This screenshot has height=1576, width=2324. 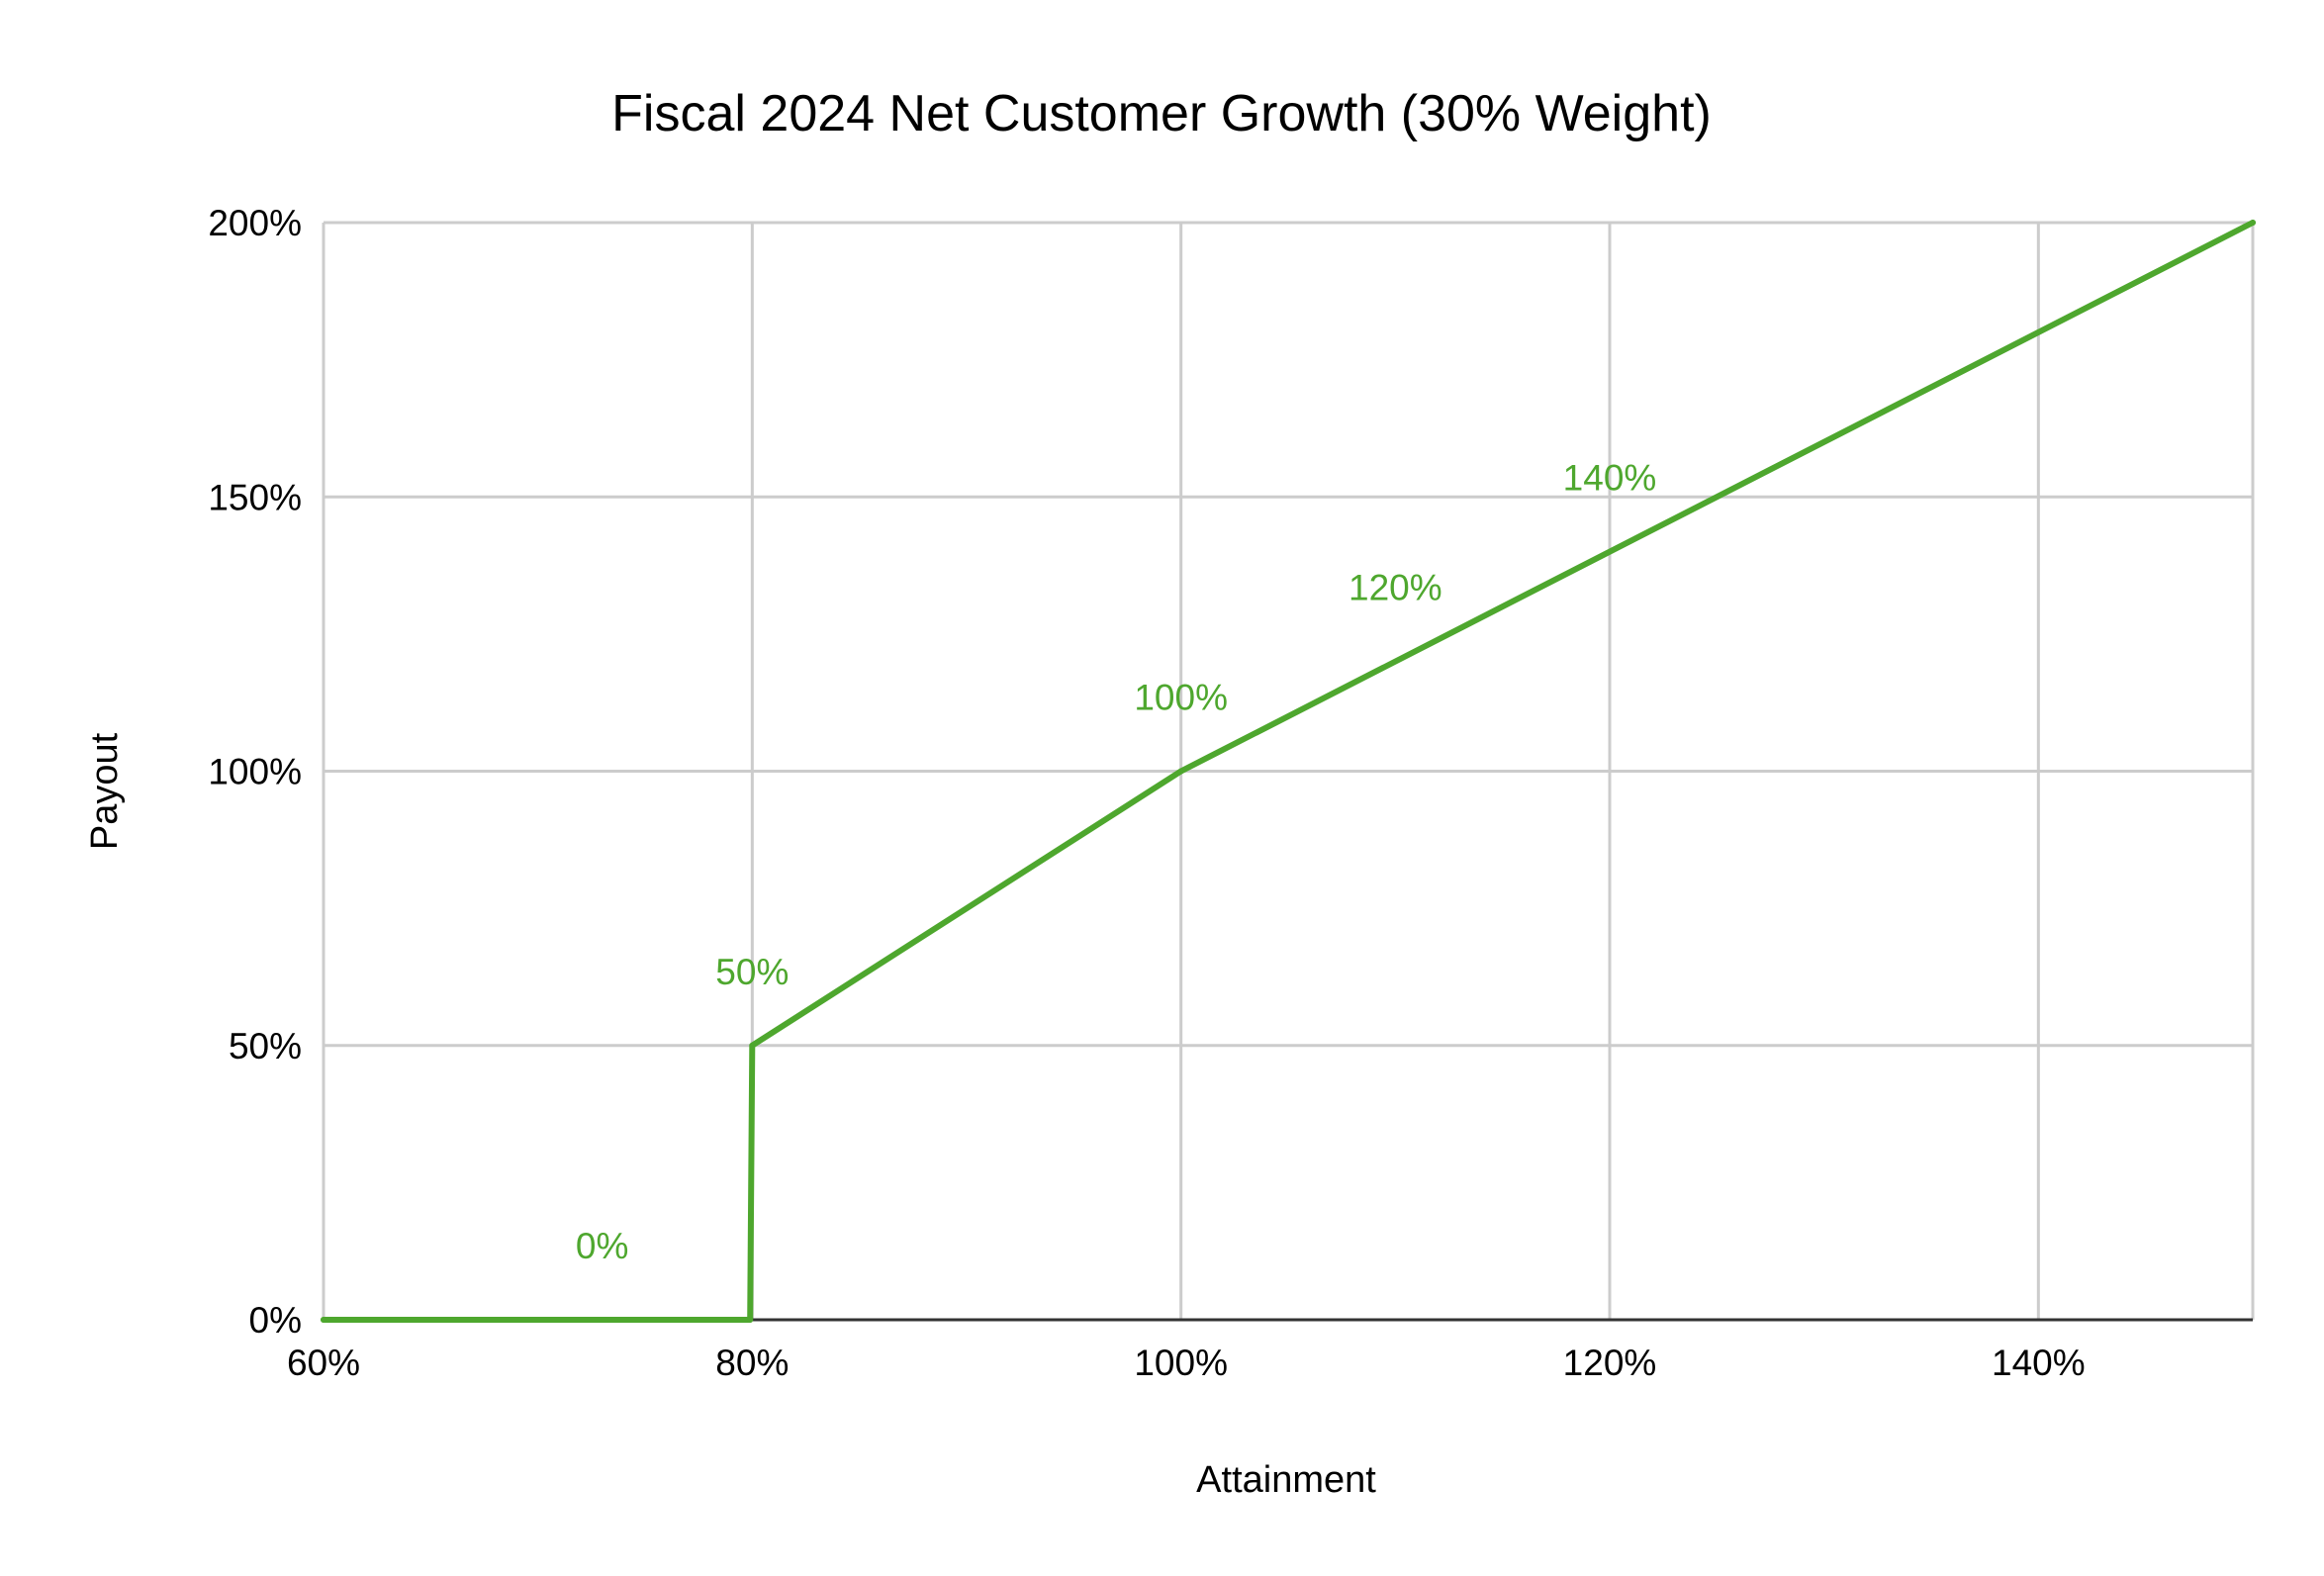 What do you see at coordinates (1395, 588) in the screenshot?
I see `data-label: 120%` at bounding box center [1395, 588].